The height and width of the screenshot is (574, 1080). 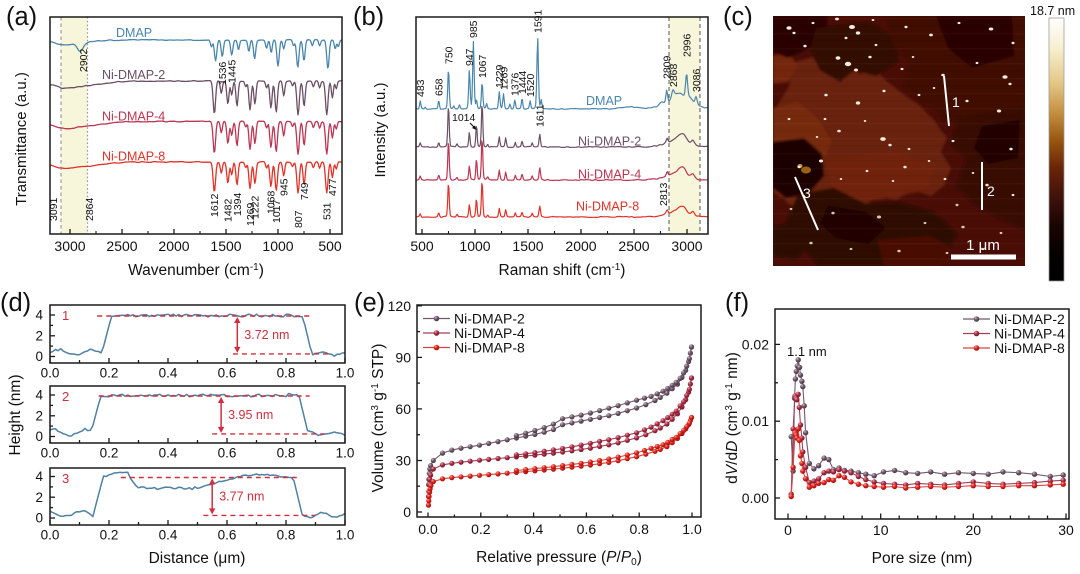 What do you see at coordinates (483, 66) in the screenshot?
I see `svg-text: 1067` at bounding box center [483, 66].